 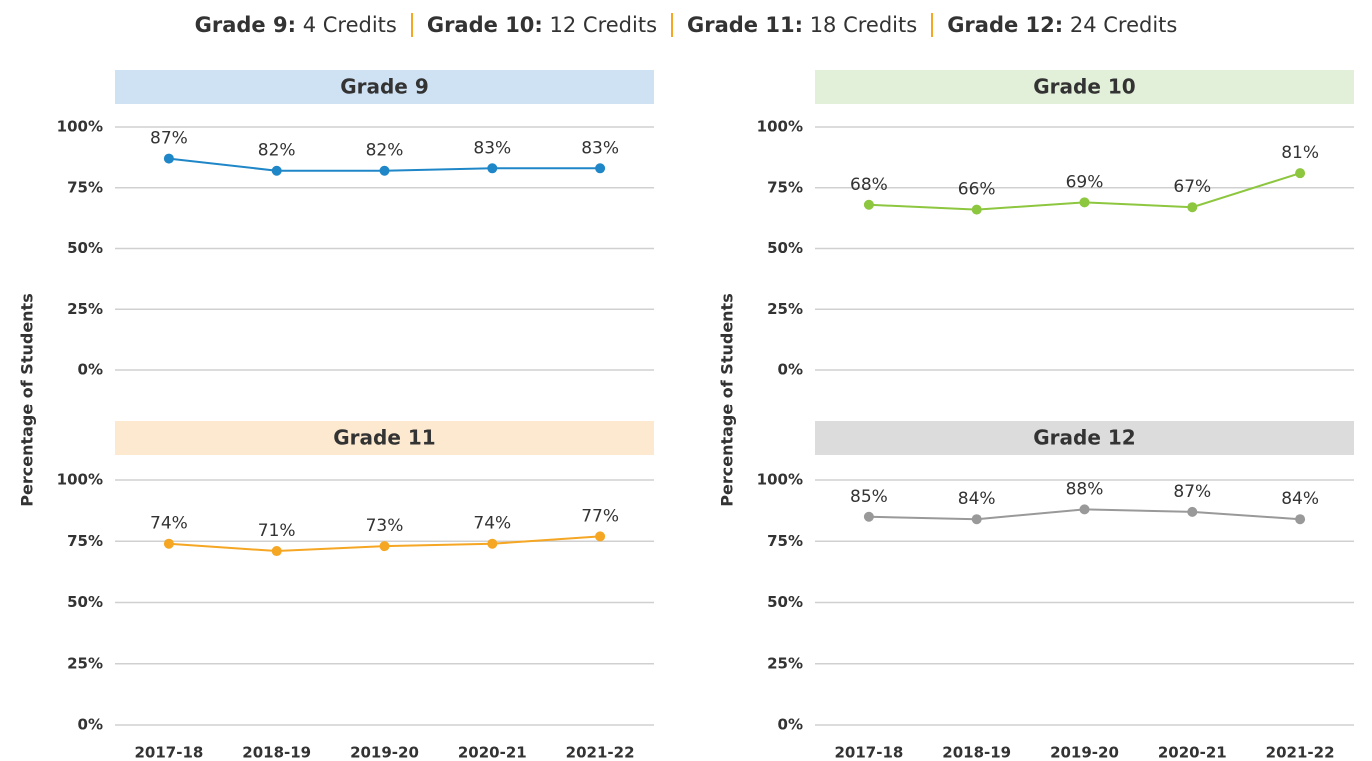 I want to click on grade-label: Grade 11:, so click(x=745, y=25).